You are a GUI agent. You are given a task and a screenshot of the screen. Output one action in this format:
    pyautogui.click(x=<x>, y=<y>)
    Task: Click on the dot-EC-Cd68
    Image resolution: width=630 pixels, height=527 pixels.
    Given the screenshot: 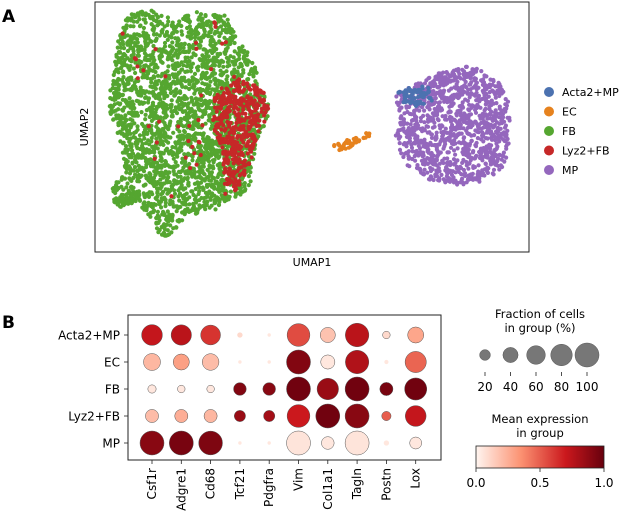 What is the action you would take?
    pyautogui.click(x=211, y=362)
    